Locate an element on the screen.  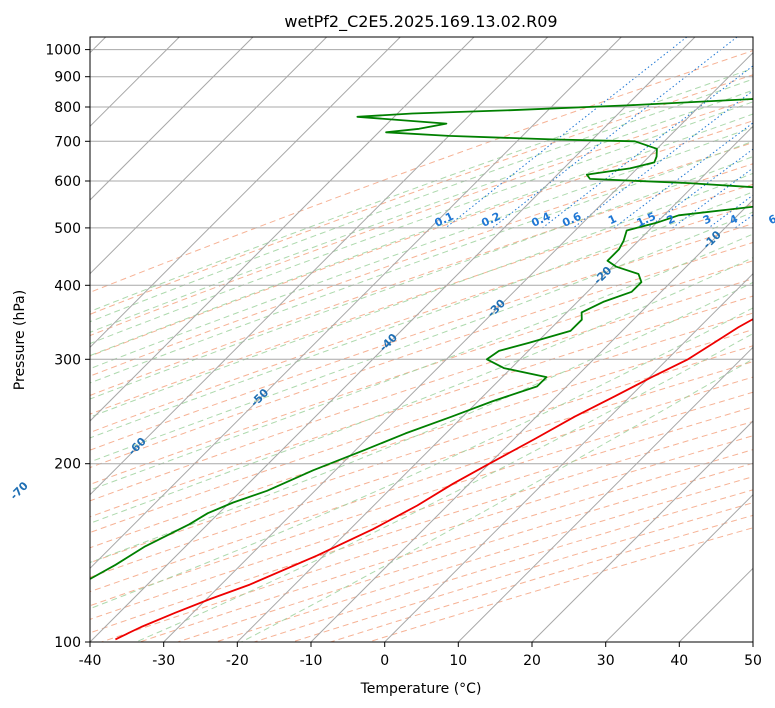
isotherm-label: -60 is located at coordinates (137, 446).